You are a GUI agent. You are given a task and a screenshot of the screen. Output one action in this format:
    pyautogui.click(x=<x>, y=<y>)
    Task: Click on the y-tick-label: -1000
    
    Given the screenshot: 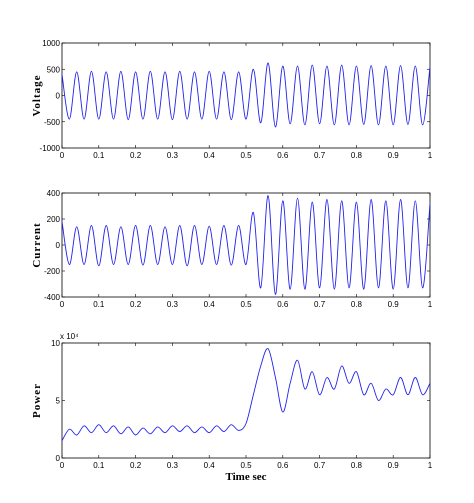 What is the action you would take?
    pyautogui.click(x=50, y=148)
    